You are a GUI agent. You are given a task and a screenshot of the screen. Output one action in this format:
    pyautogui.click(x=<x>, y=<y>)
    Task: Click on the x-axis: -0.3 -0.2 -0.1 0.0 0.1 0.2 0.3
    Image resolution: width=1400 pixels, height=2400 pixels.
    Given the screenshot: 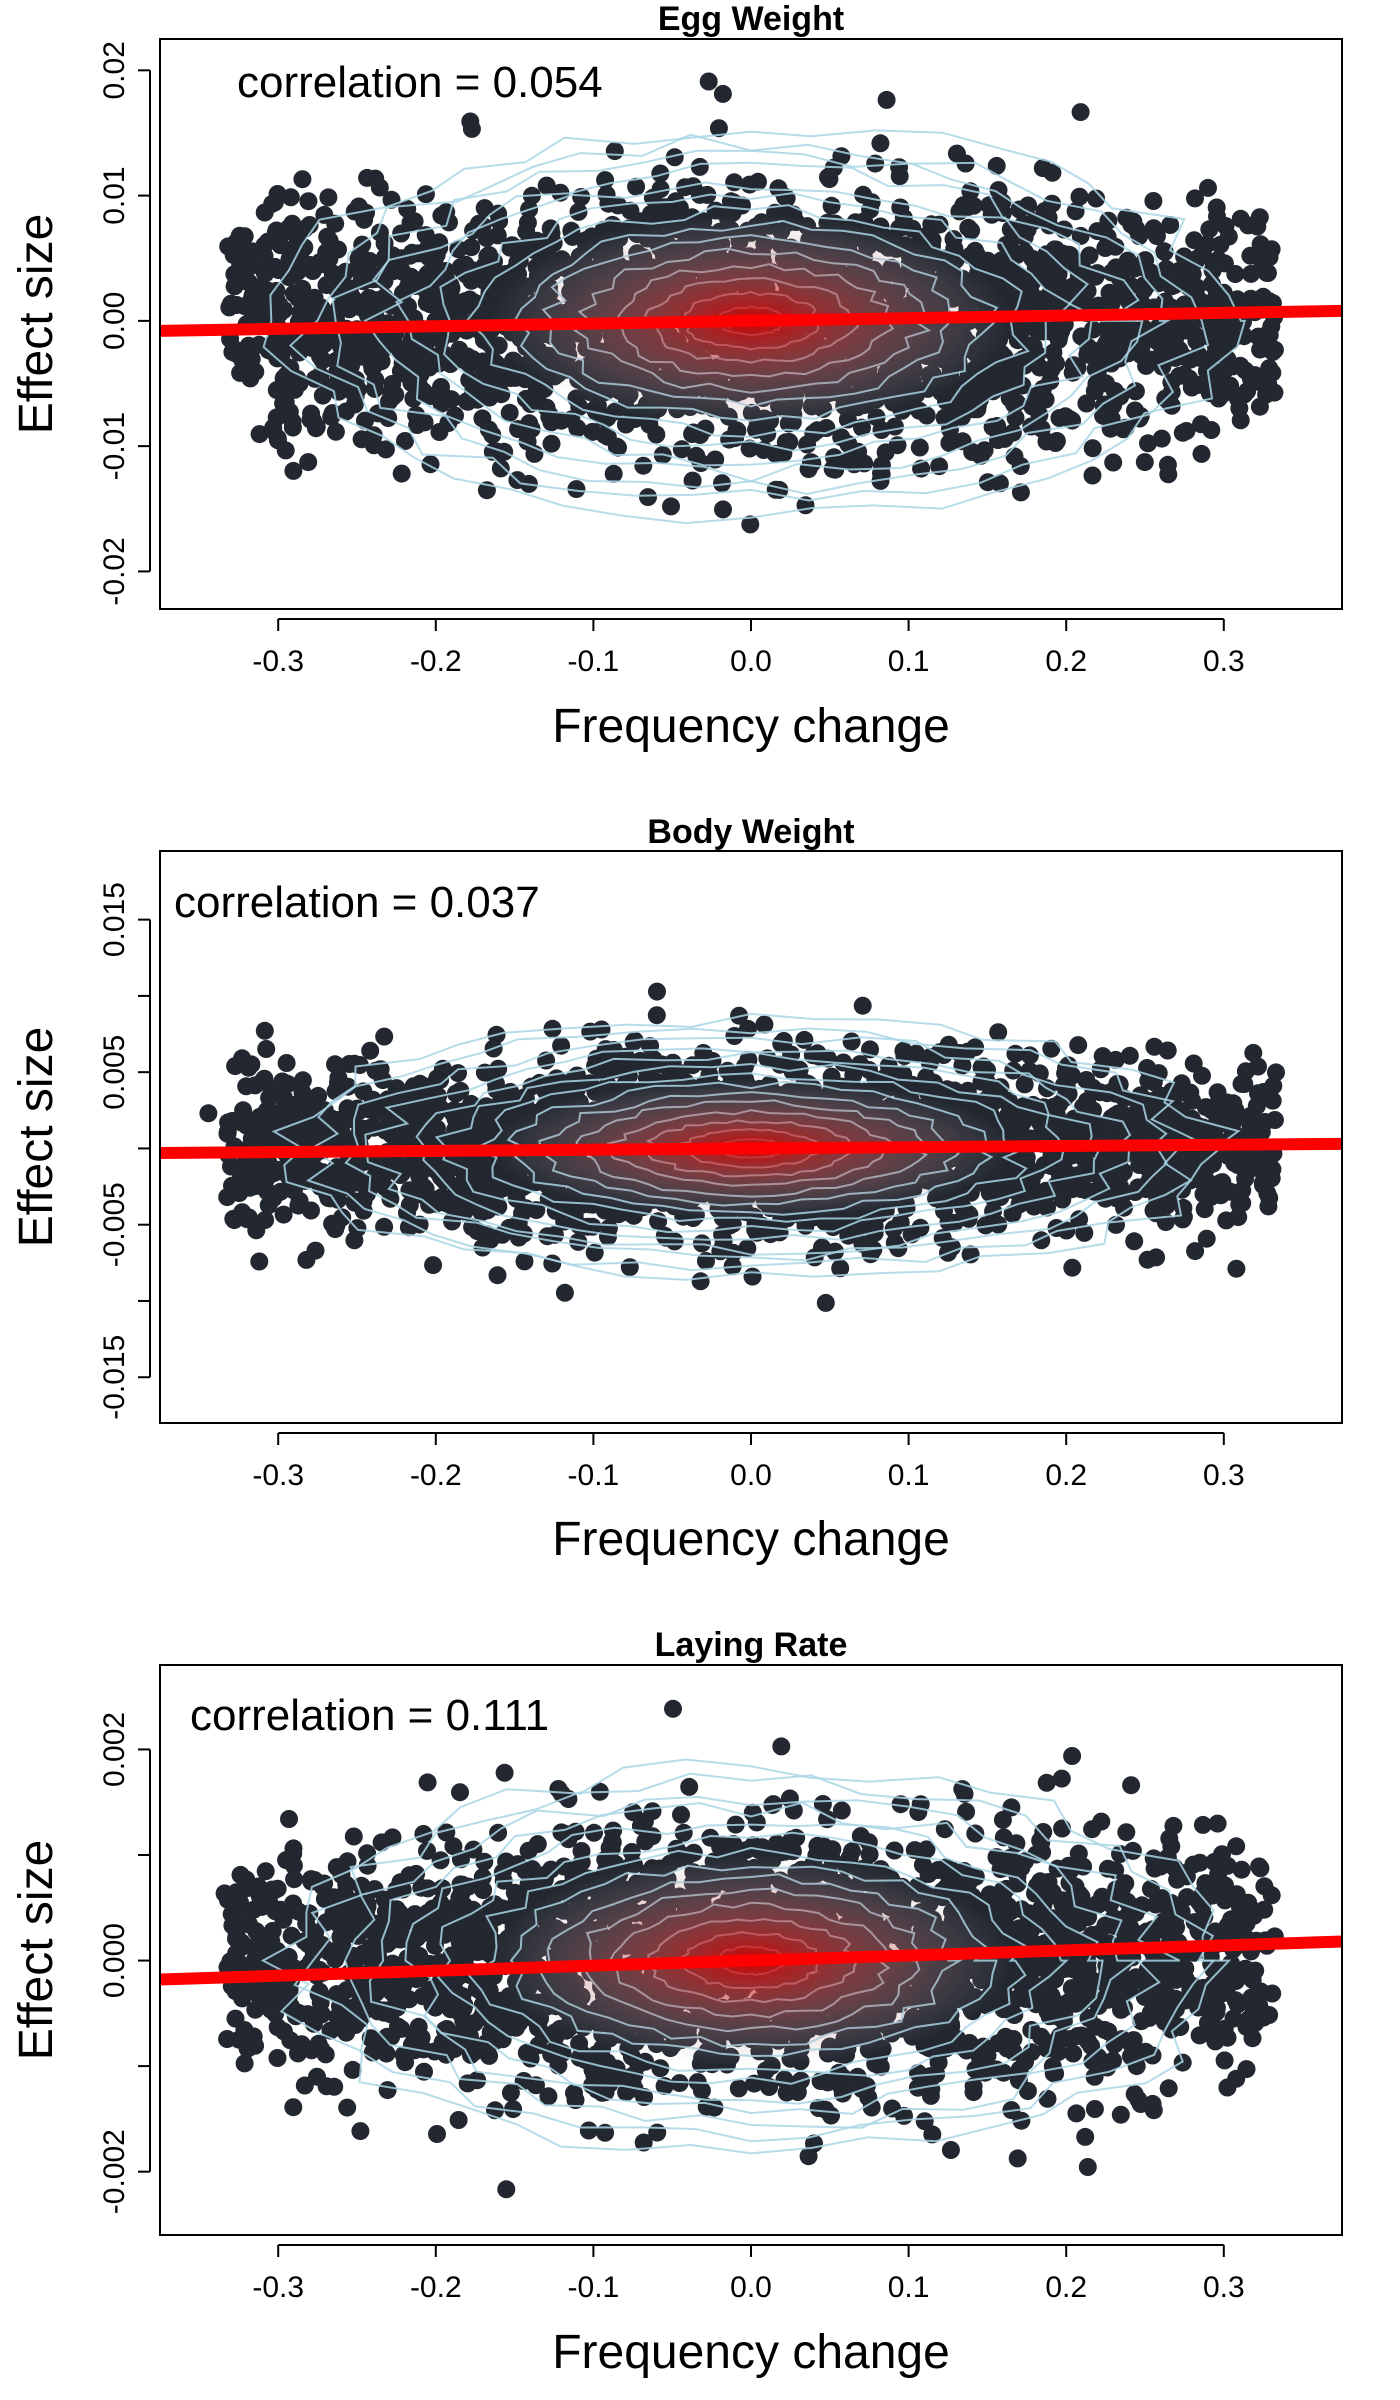 What is the action you would take?
    pyautogui.click(x=748, y=648)
    